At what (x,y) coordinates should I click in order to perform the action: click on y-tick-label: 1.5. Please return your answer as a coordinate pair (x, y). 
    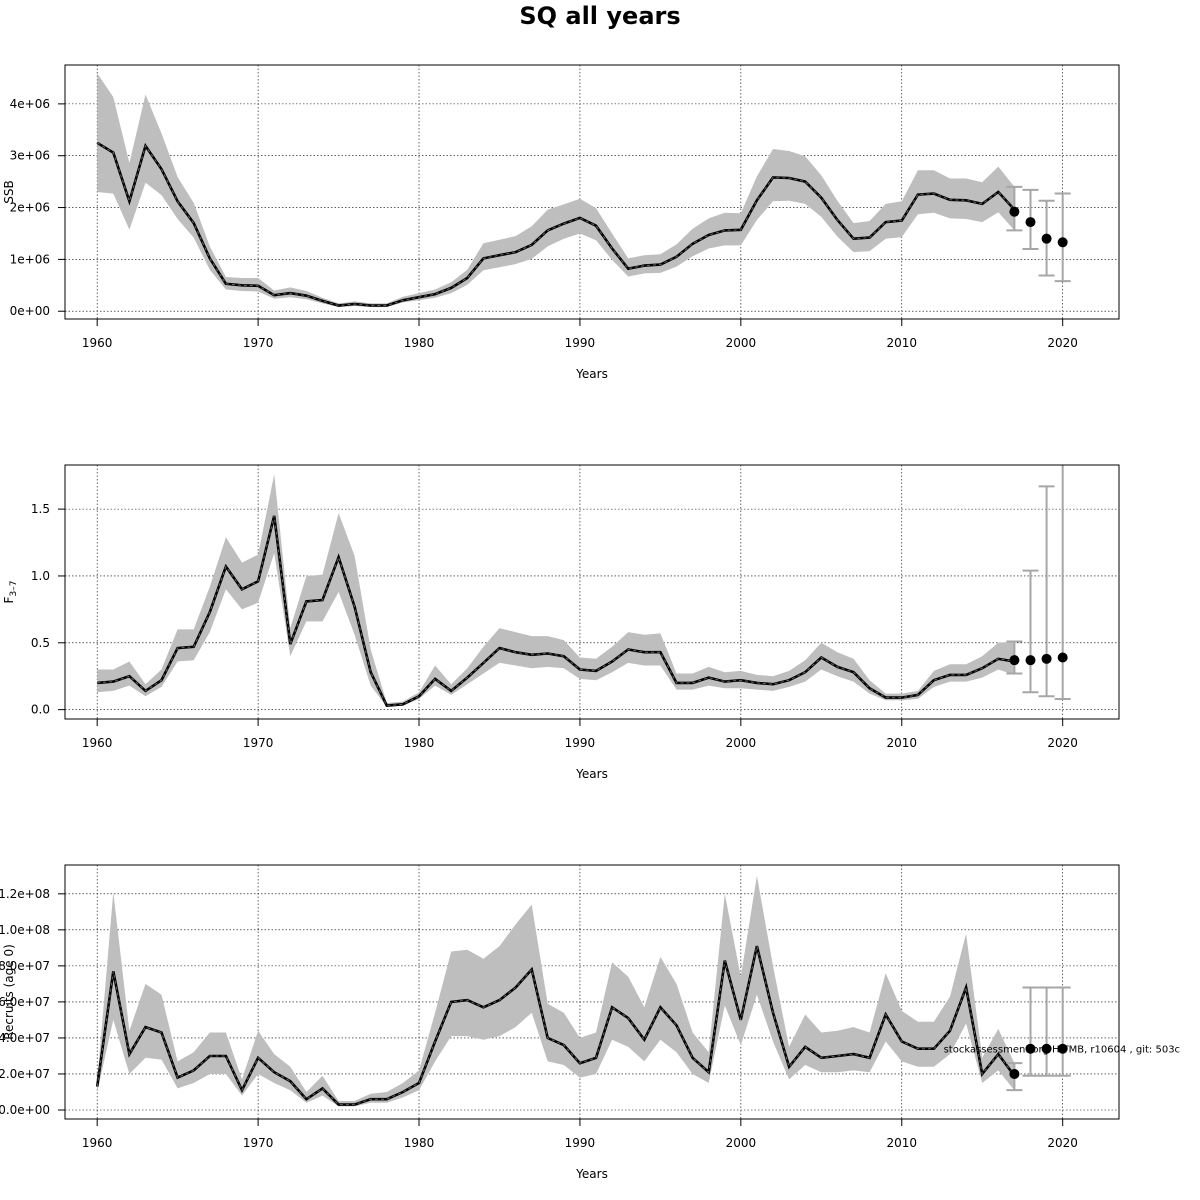
    Looking at the image, I should click on (40, 509).